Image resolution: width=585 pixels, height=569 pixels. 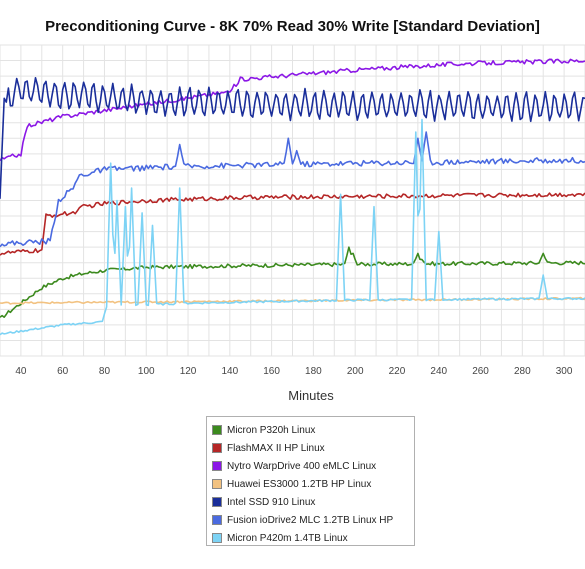 I want to click on x-axis-label: Minutes, so click(x=311, y=395).